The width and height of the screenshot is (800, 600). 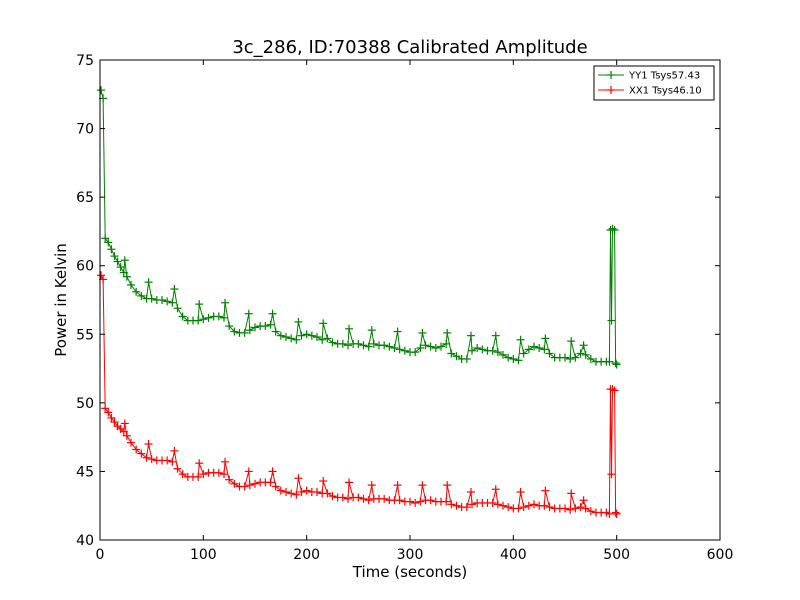 What do you see at coordinates (616, 555) in the screenshot?
I see `x-tick-label: 500` at bounding box center [616, 555].